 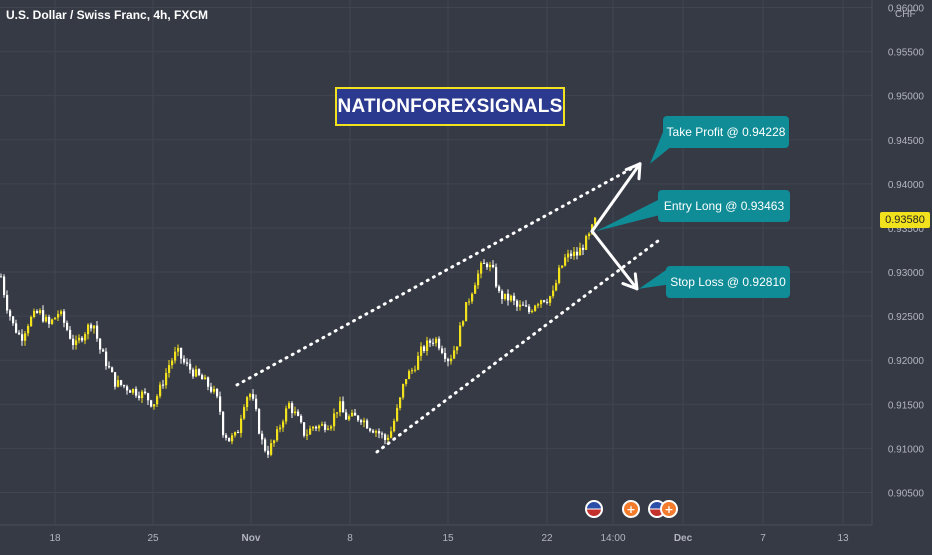 What do you see at coordinates (905, 220) in the screenshot?
I see `last-price-label: 0.93580` at bounding box center [905, 220].